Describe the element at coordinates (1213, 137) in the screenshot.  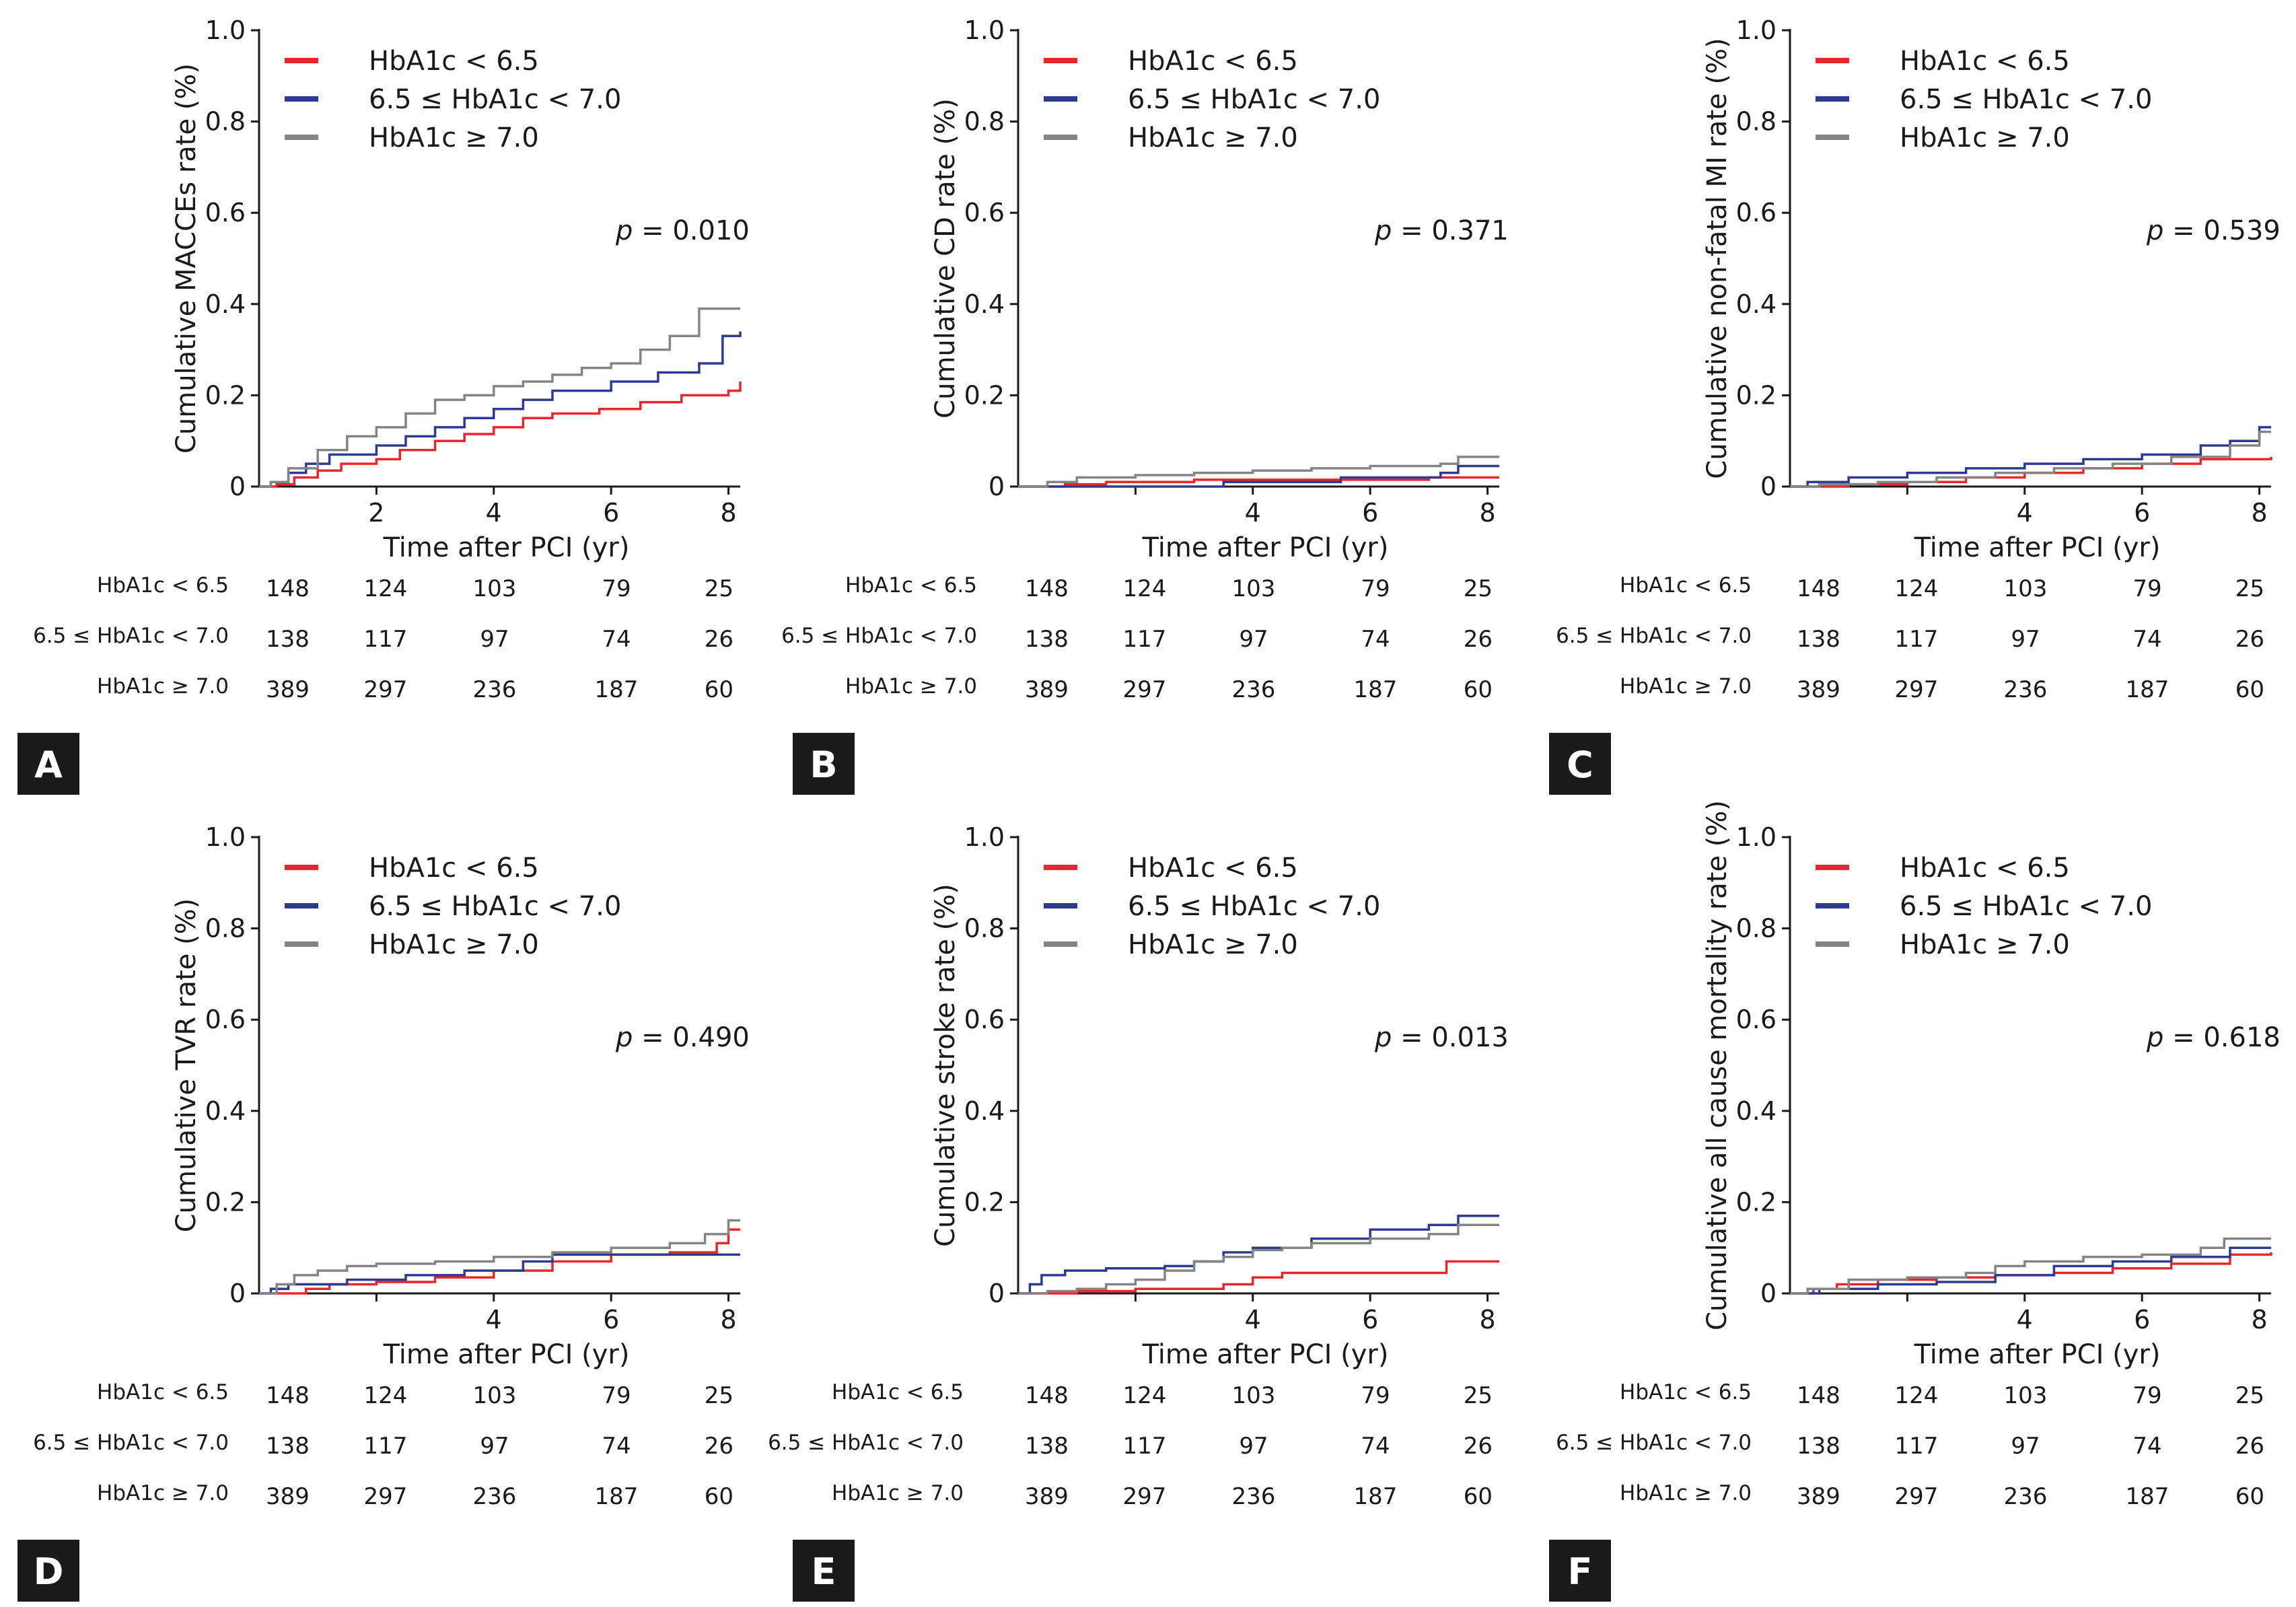
I see `legend-entry: HbA1c ≥ 7.0` at that location.